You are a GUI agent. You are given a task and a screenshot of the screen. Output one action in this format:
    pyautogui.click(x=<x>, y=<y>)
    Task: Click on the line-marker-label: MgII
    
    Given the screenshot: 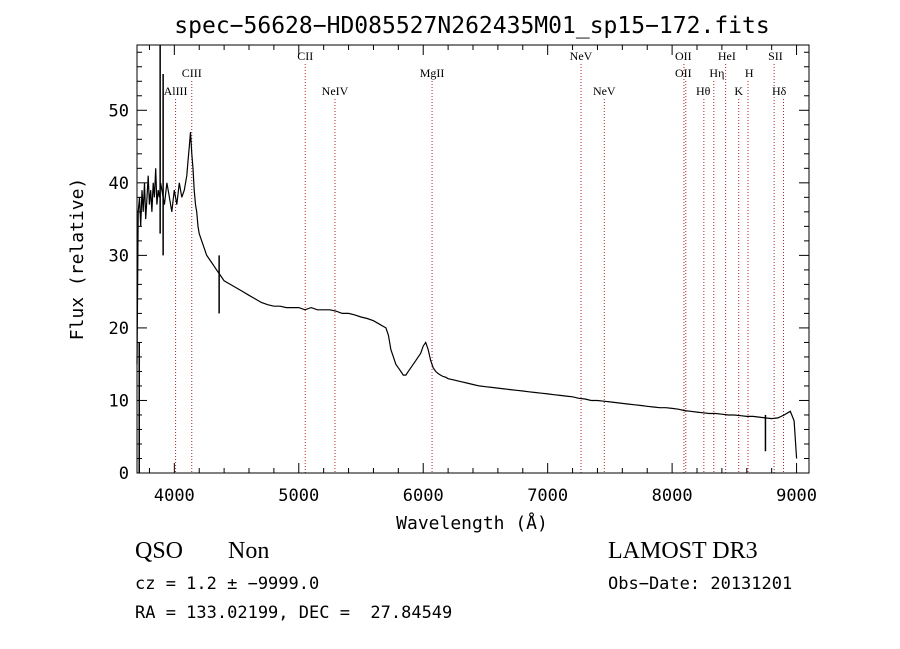 What is the action you would take?
    pyautogui.click(x=432, y=73)
    